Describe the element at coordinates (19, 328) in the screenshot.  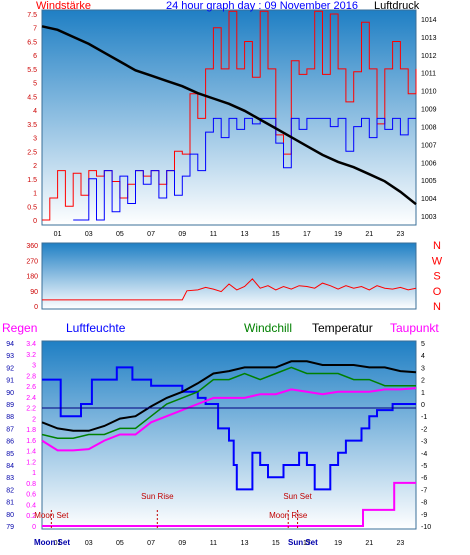
I see `legend-rain: Regen` at that location.